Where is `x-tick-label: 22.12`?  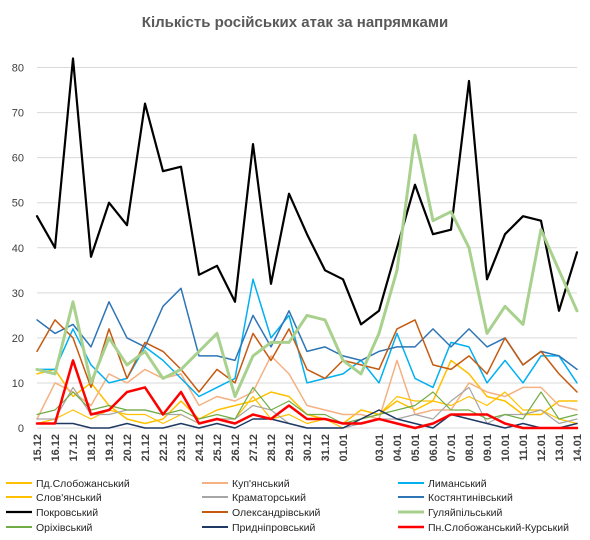 x-tick-label: 22.12 is located at coordinates (164, 448).